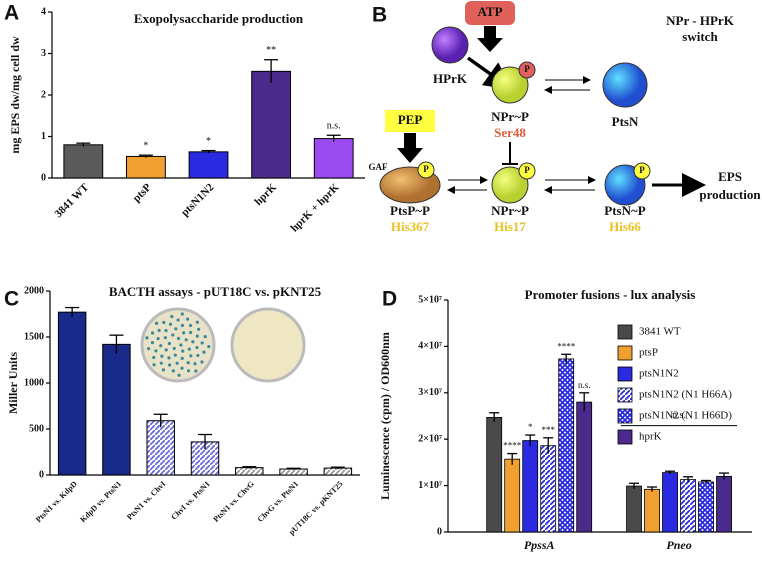  Describe the element at coordinates (15, 95) in the screenshot. I see `y-axis-label: mg EPS dw/mg cell dw` at that location.